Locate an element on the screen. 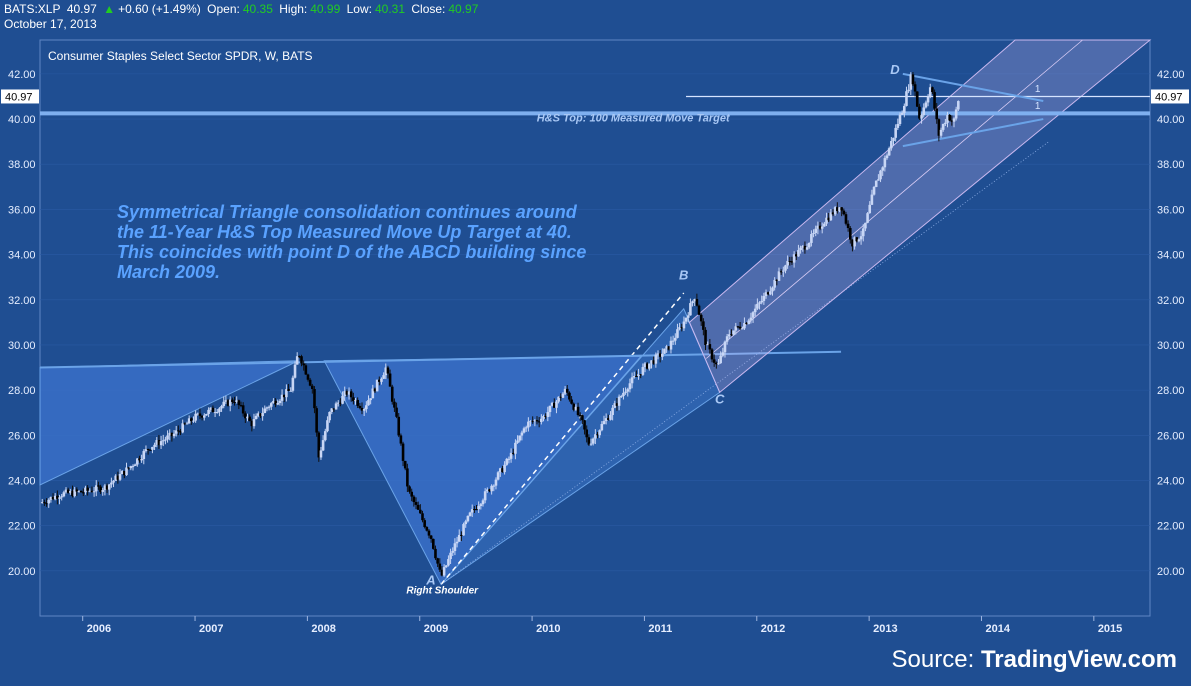 The width and height of the screenshot is (1191, 686). x-tick-label: 2008 is located at coordinates (323, 629).